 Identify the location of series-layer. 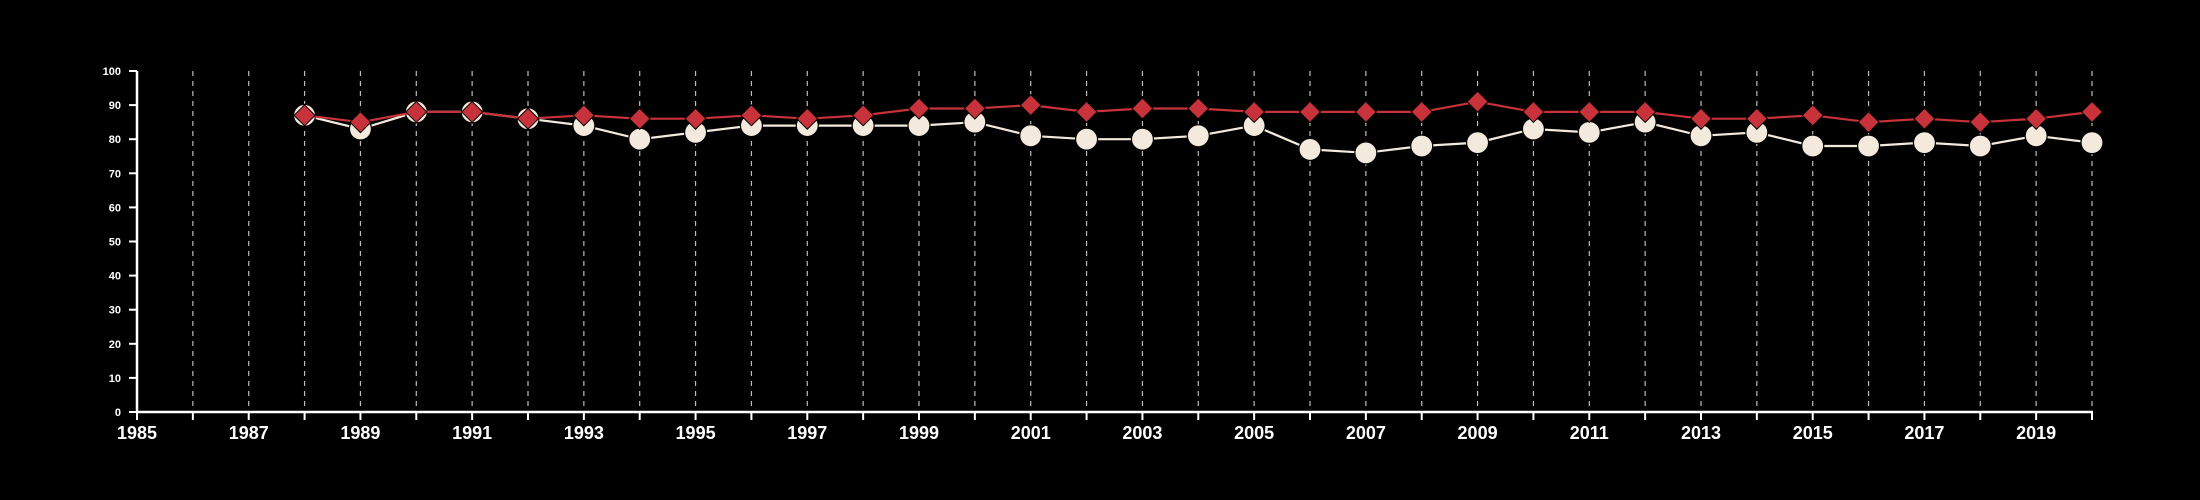
(1198, 127).